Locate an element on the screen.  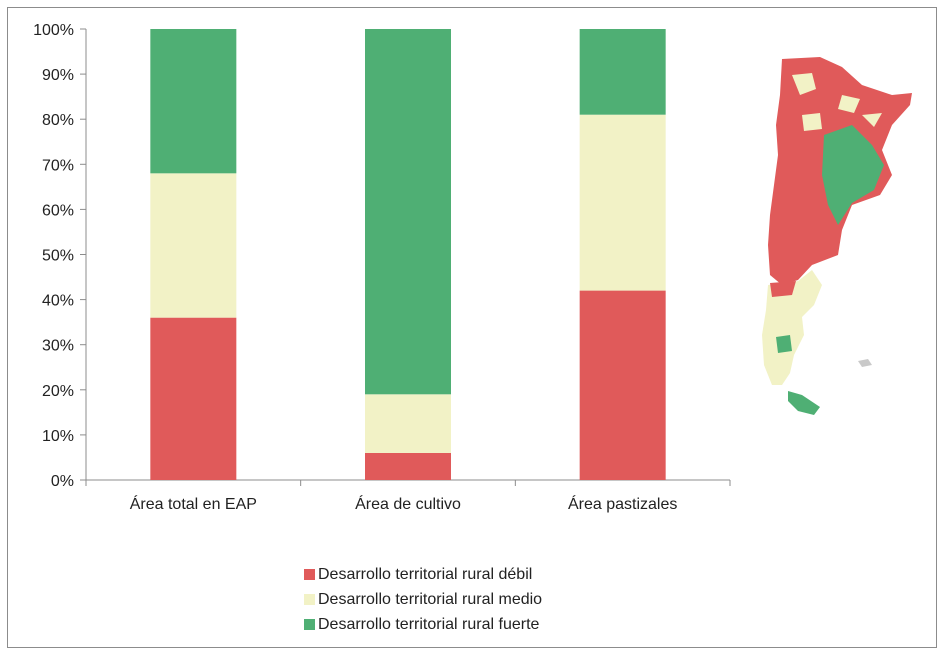
map-south-green-patch is located at coordinates (784, 344).